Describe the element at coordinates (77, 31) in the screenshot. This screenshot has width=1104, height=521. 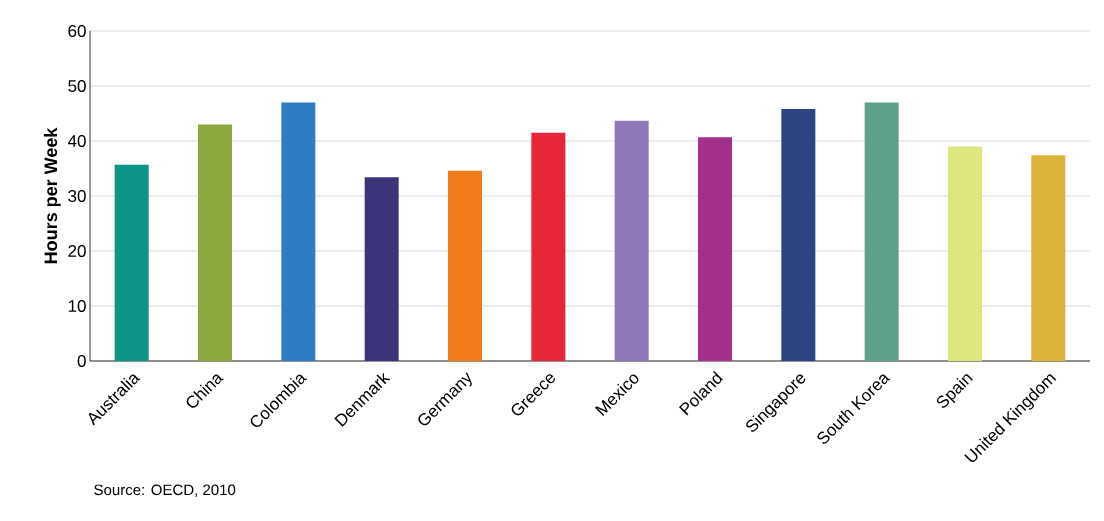
I see `y-tick-label: 60` at that location.